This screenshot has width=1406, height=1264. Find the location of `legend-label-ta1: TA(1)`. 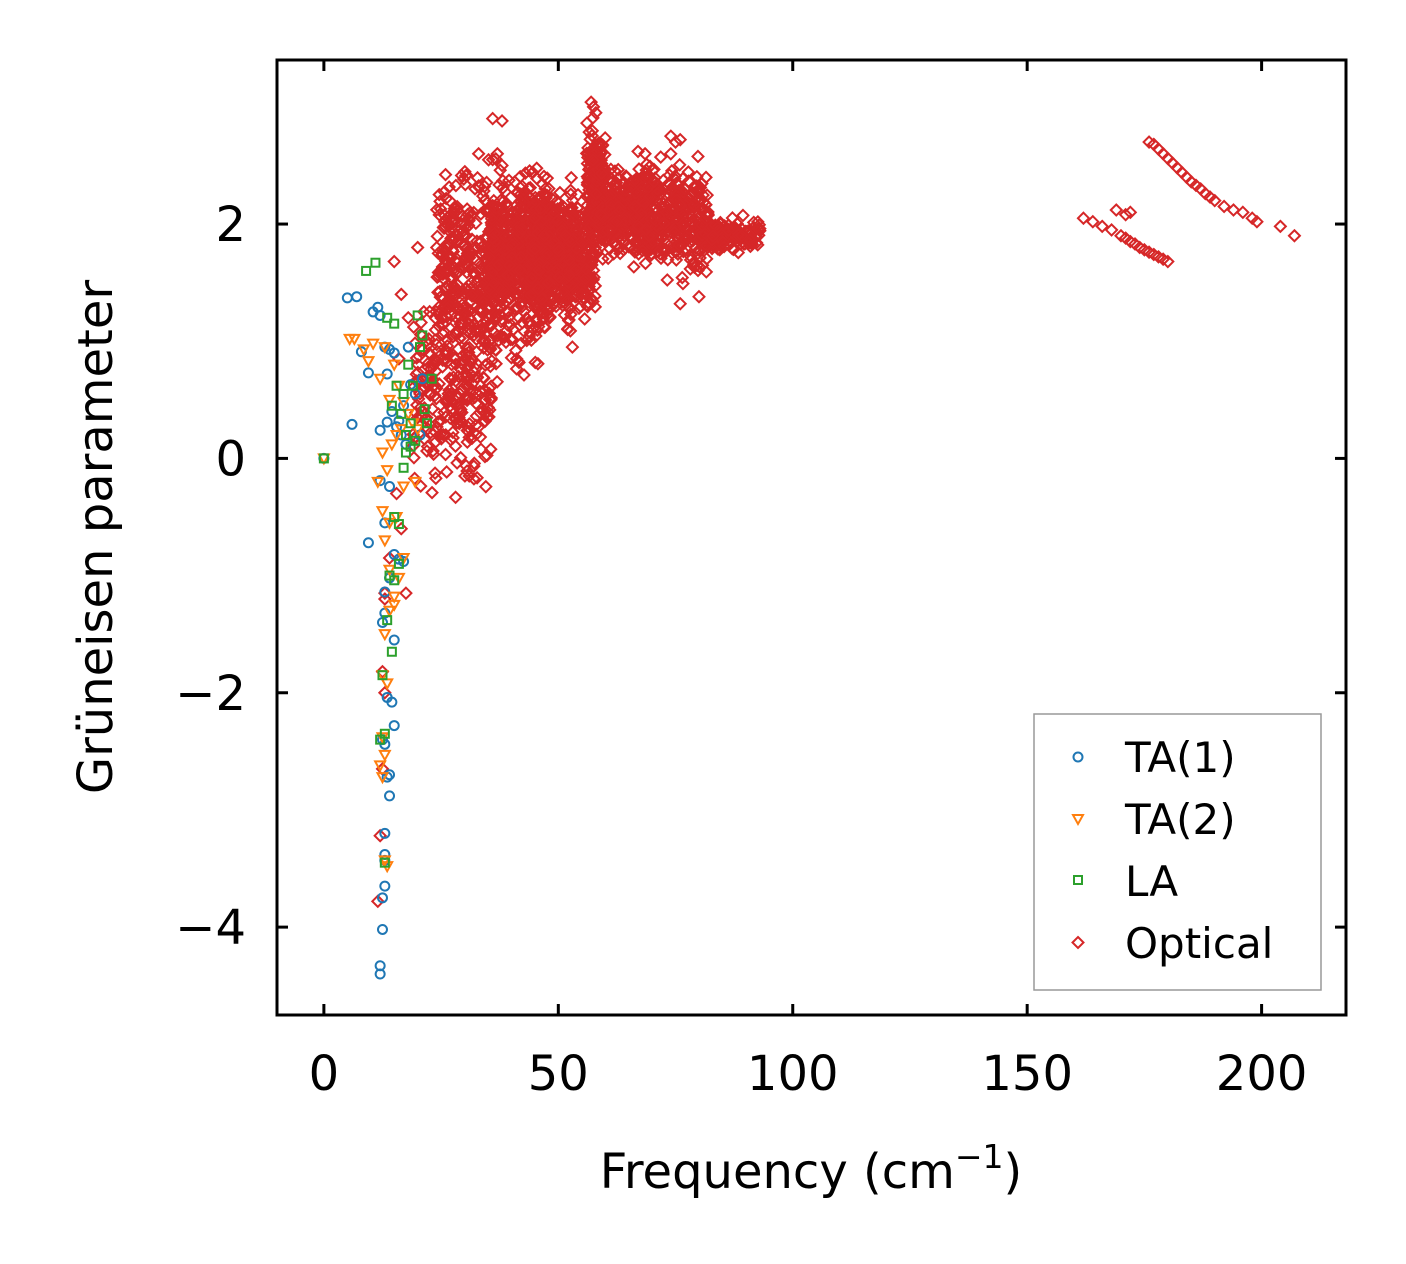

legend-label-ta1: TA(1) is located at coordinates (1180, 757).